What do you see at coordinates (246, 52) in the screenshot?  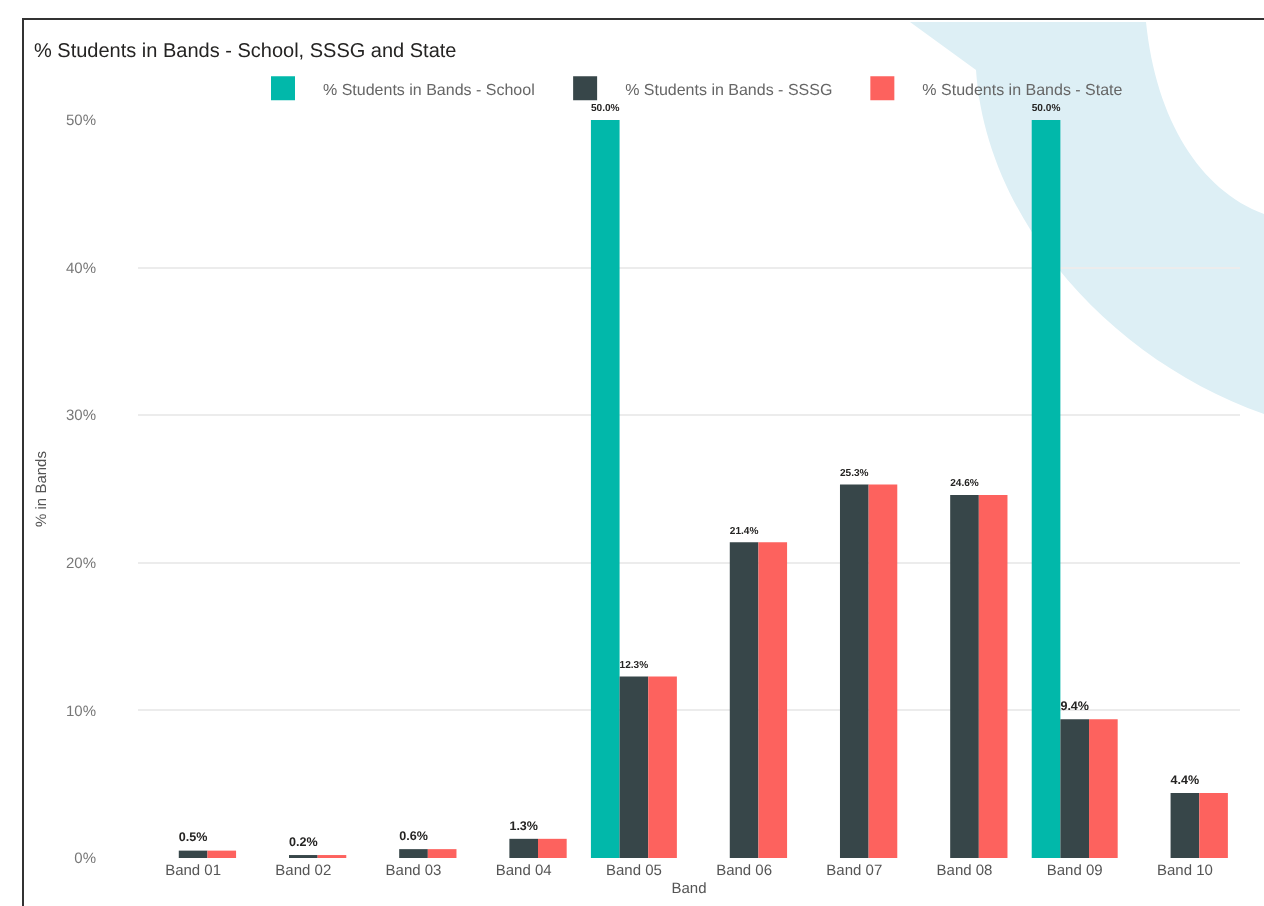 I see `chart-title: % Students in Bands - School, SSSG and State` at bounding box center [246, 52].